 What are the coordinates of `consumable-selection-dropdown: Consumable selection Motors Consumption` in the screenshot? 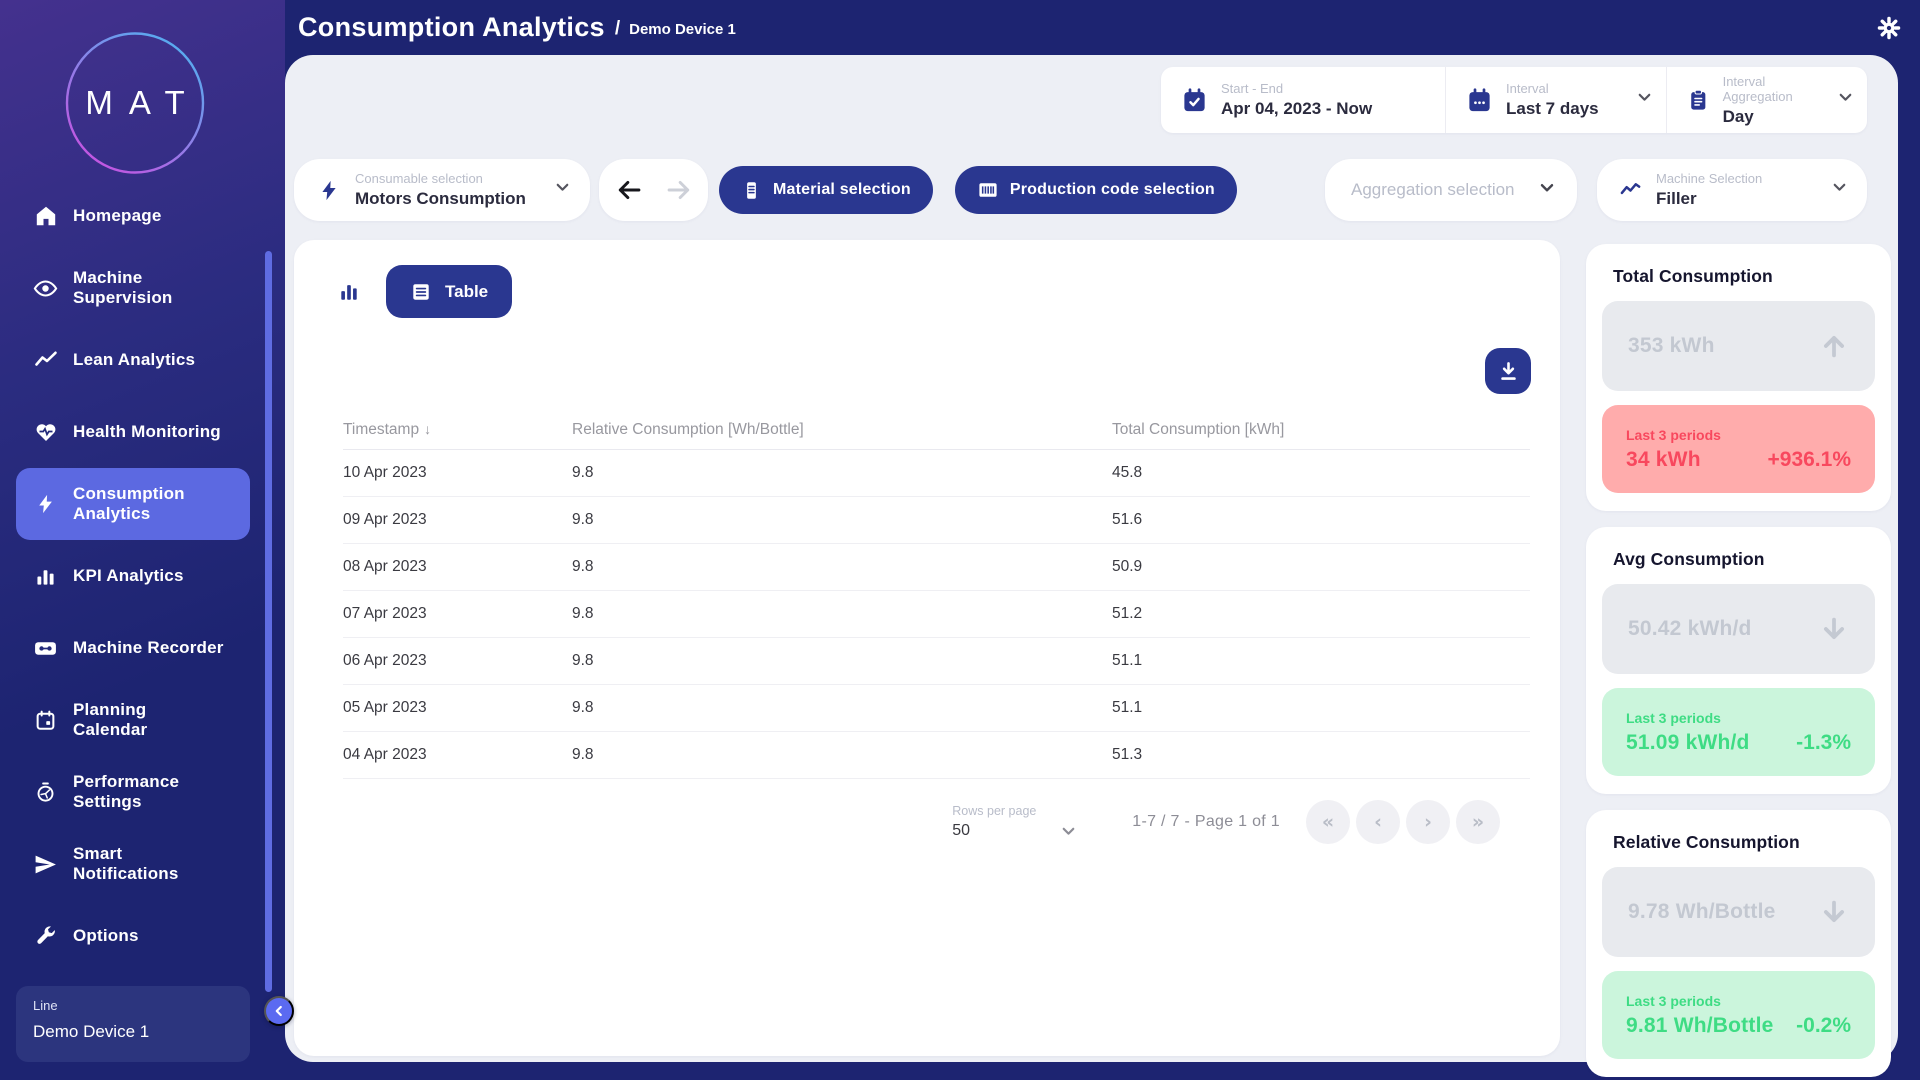 It's located at (442, 190).